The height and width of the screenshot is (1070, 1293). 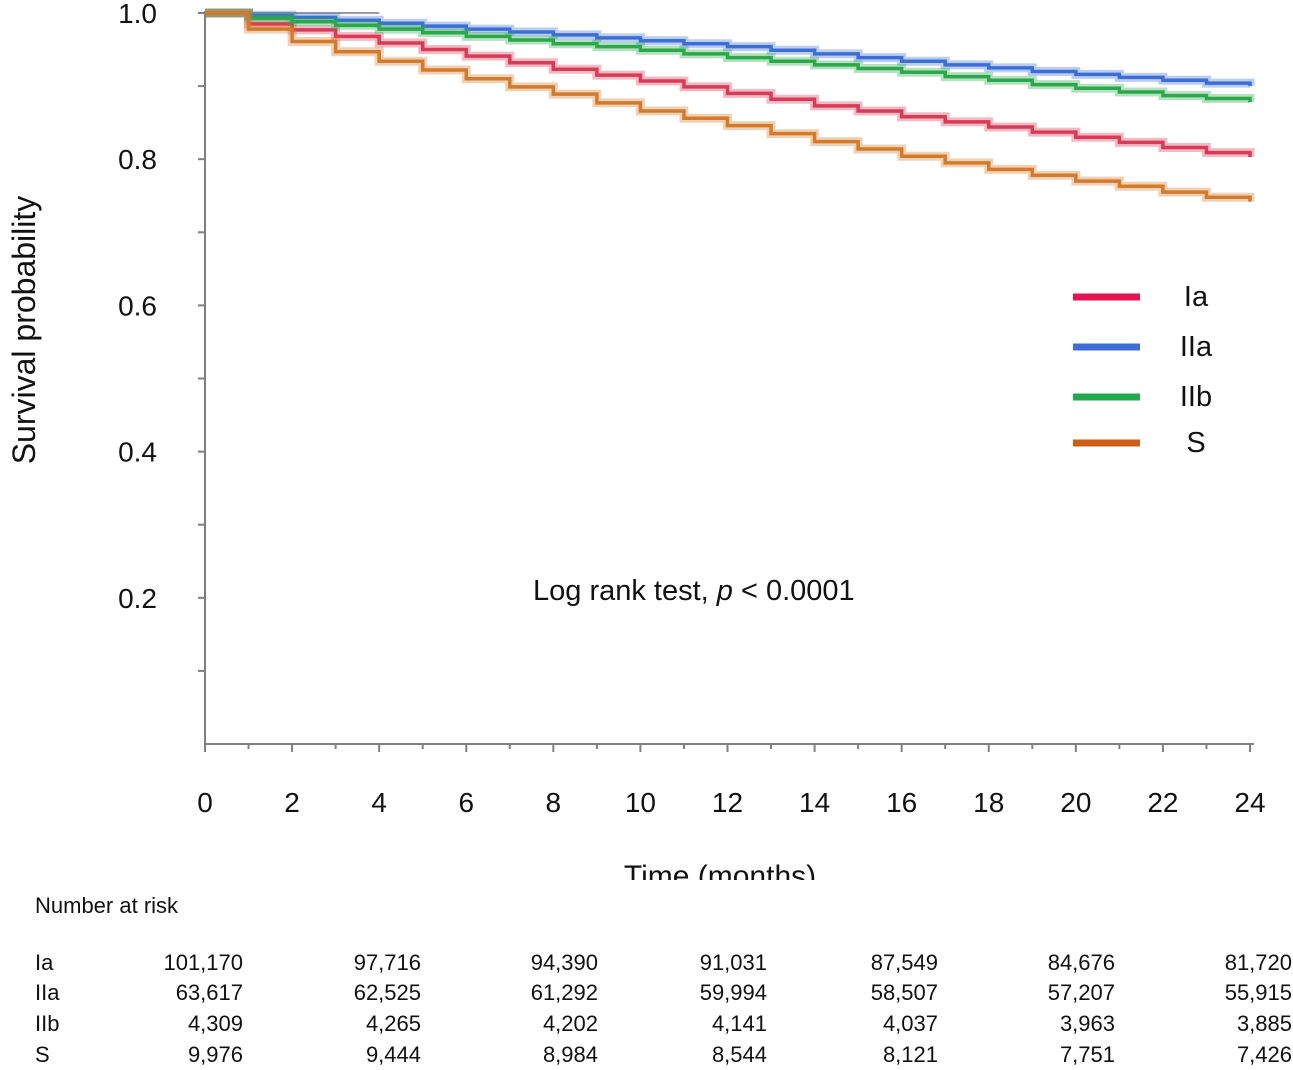 I want to click on risk-cell: 87,549, so click(x=904, y=962).